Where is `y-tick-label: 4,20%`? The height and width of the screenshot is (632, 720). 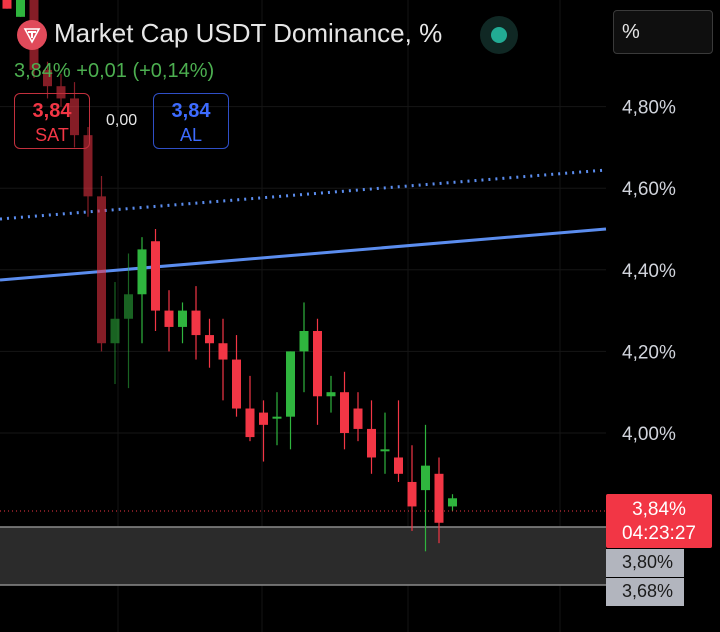 y-tick-label: 4,20% is located at coordinates (649, 352).